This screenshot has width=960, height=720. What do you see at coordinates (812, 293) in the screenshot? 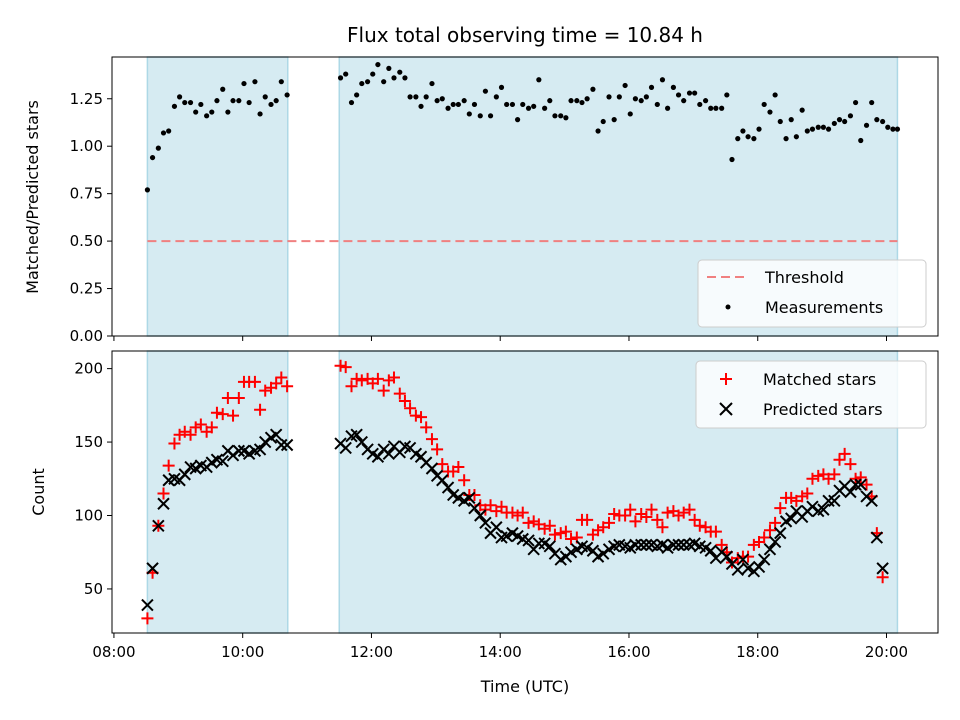
I see `top-legend: Threshold Measurements` at bounding box center [812, 293].